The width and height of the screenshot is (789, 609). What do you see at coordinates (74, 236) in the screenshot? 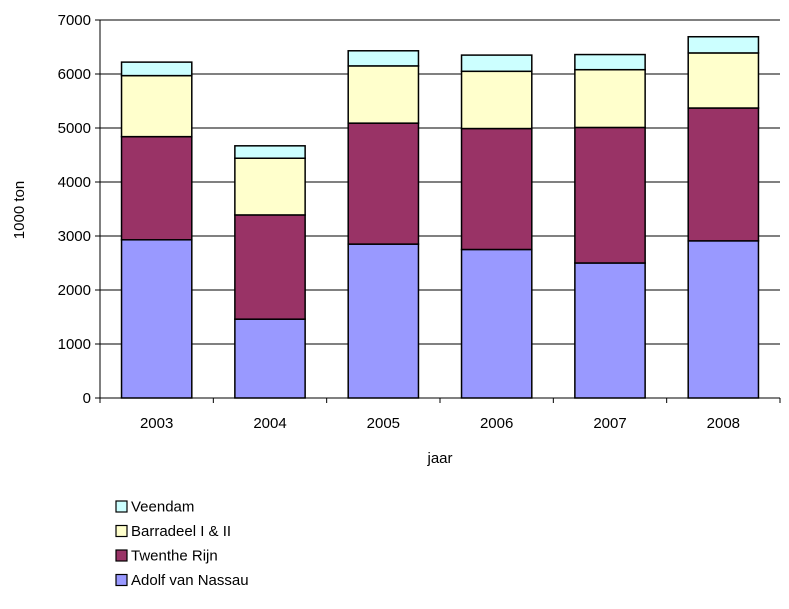
I see `y-tick-label: 3000` at bounding box center [74, 236].